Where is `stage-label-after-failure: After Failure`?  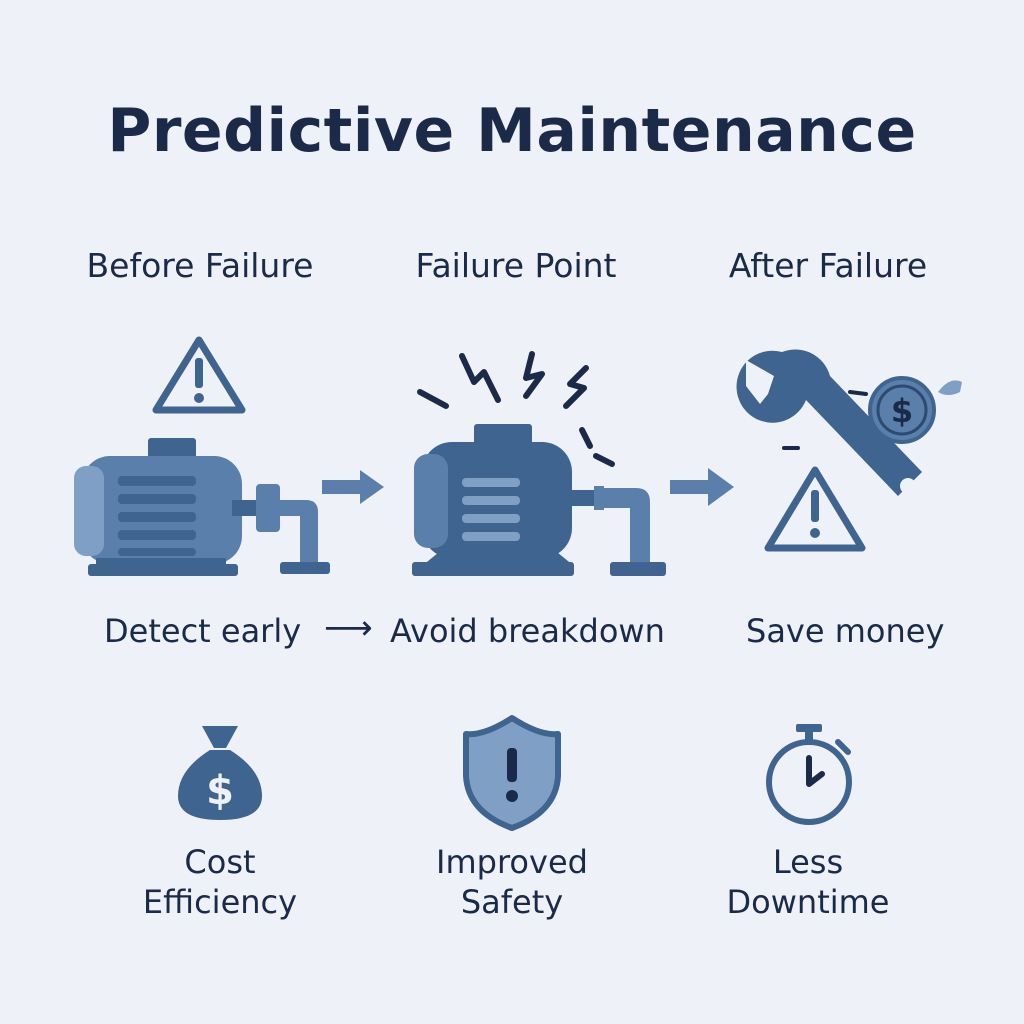
stage-label-after-failure: After Failure is located at coordinates (828, 265).